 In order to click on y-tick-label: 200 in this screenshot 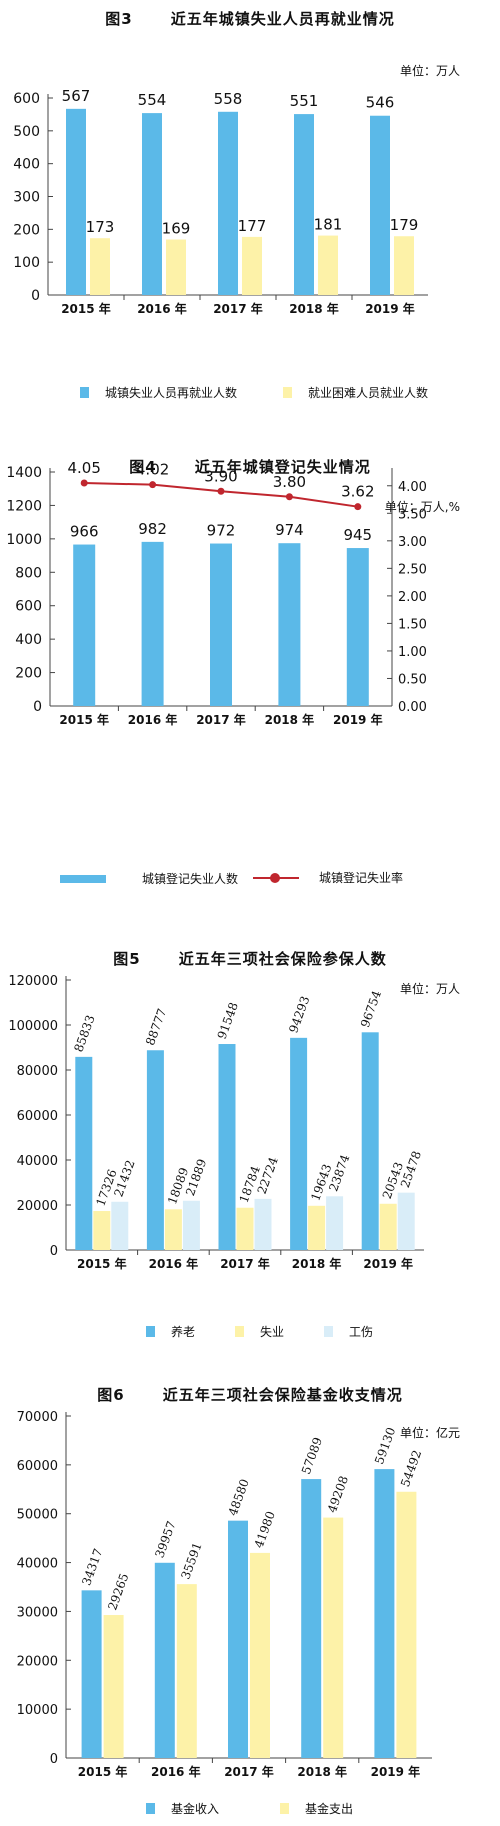, I will do `click(26, 230)`.